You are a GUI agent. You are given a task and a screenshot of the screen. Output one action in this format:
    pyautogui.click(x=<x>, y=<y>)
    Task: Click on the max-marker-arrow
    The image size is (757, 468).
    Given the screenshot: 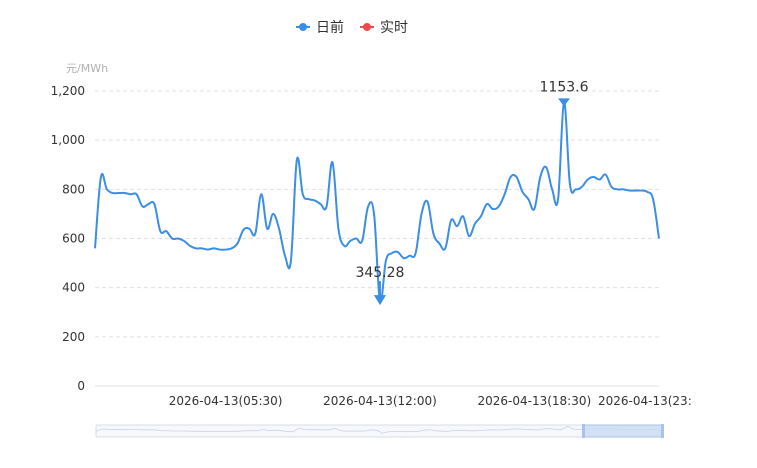 What is the action you would take?
    pyautogui.click(x=564, y=102)
    